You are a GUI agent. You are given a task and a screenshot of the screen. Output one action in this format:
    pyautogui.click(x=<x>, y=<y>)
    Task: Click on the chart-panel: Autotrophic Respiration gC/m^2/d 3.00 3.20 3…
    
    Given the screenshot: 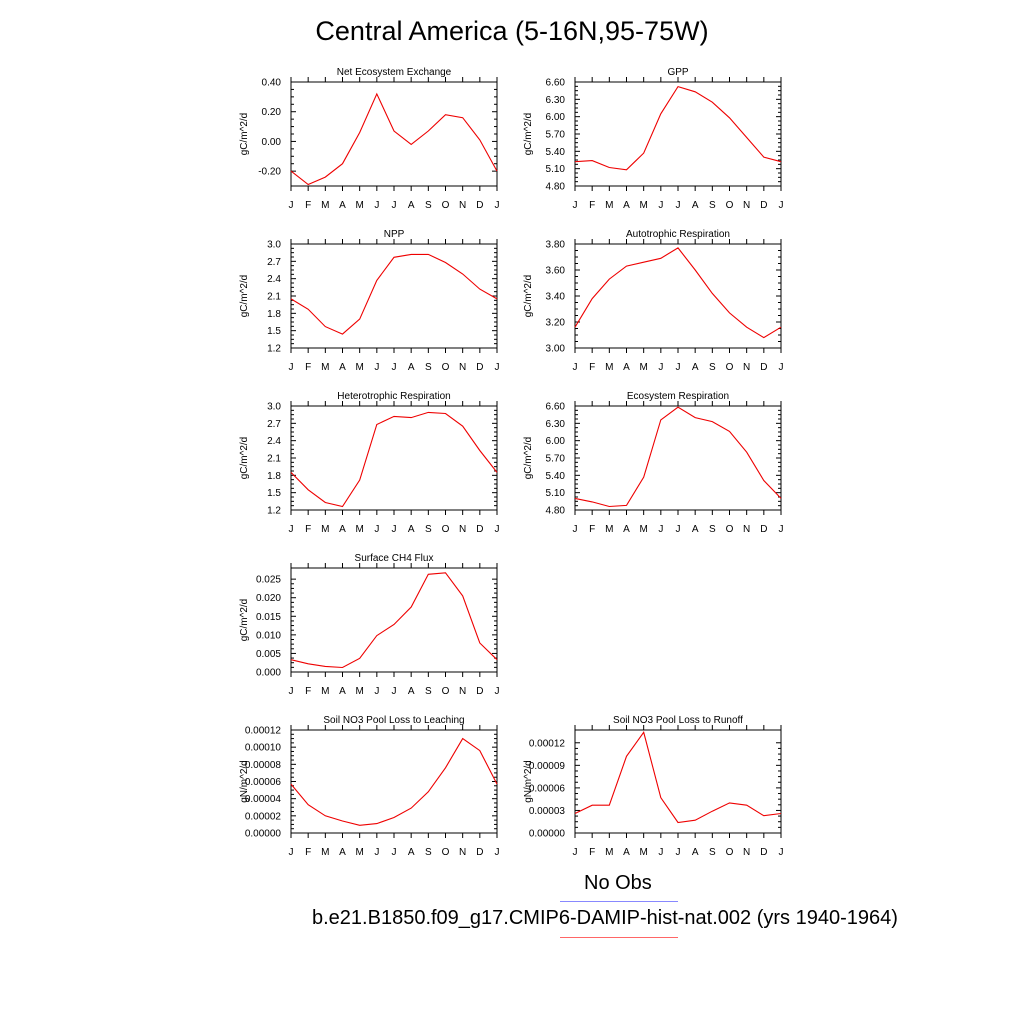 What is the action you would take?
    pyautogui.click(x=653, y=301)
    